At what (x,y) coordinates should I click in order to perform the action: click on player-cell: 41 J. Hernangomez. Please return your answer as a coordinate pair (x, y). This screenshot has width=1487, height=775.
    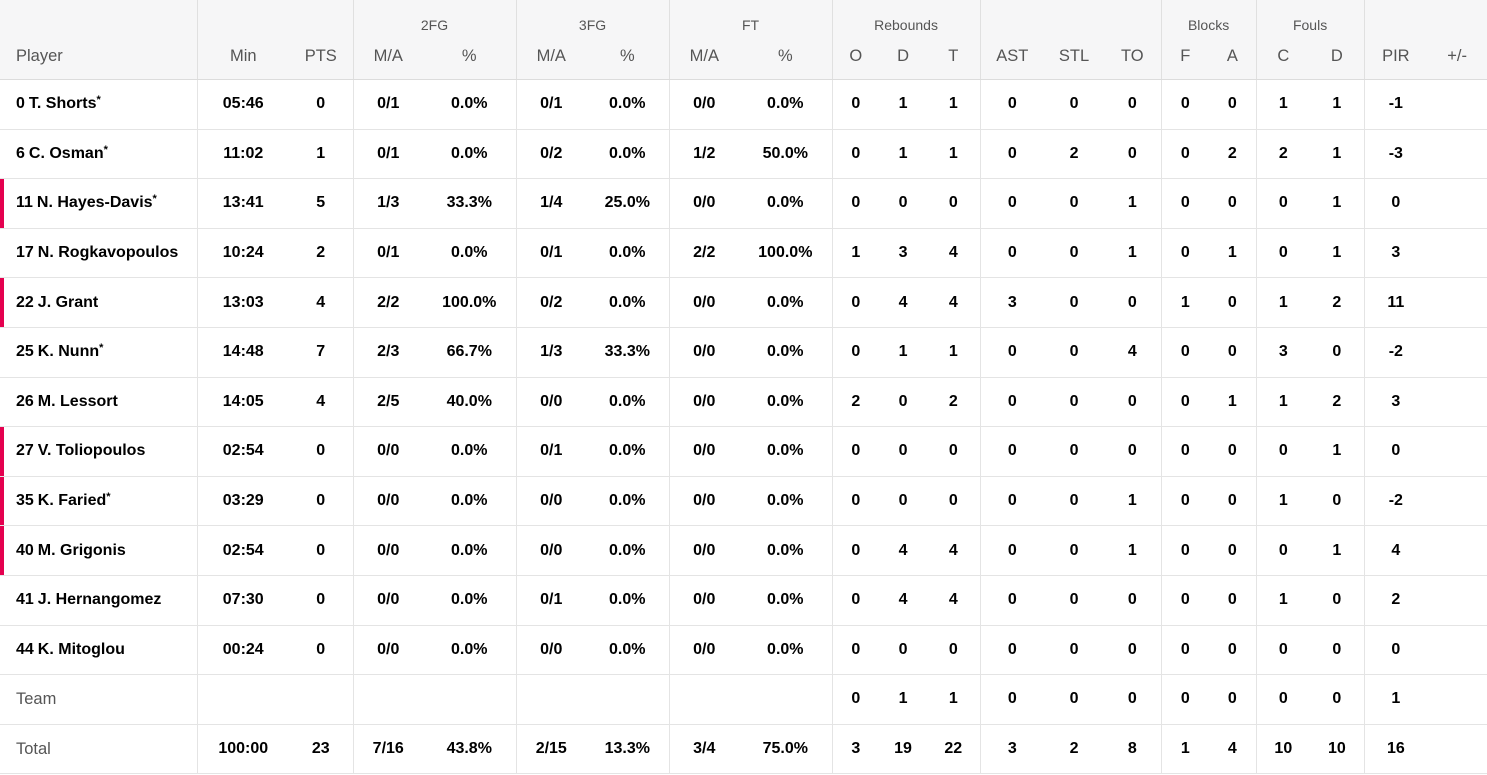
    Looking at the image, I should click on (98, 600).